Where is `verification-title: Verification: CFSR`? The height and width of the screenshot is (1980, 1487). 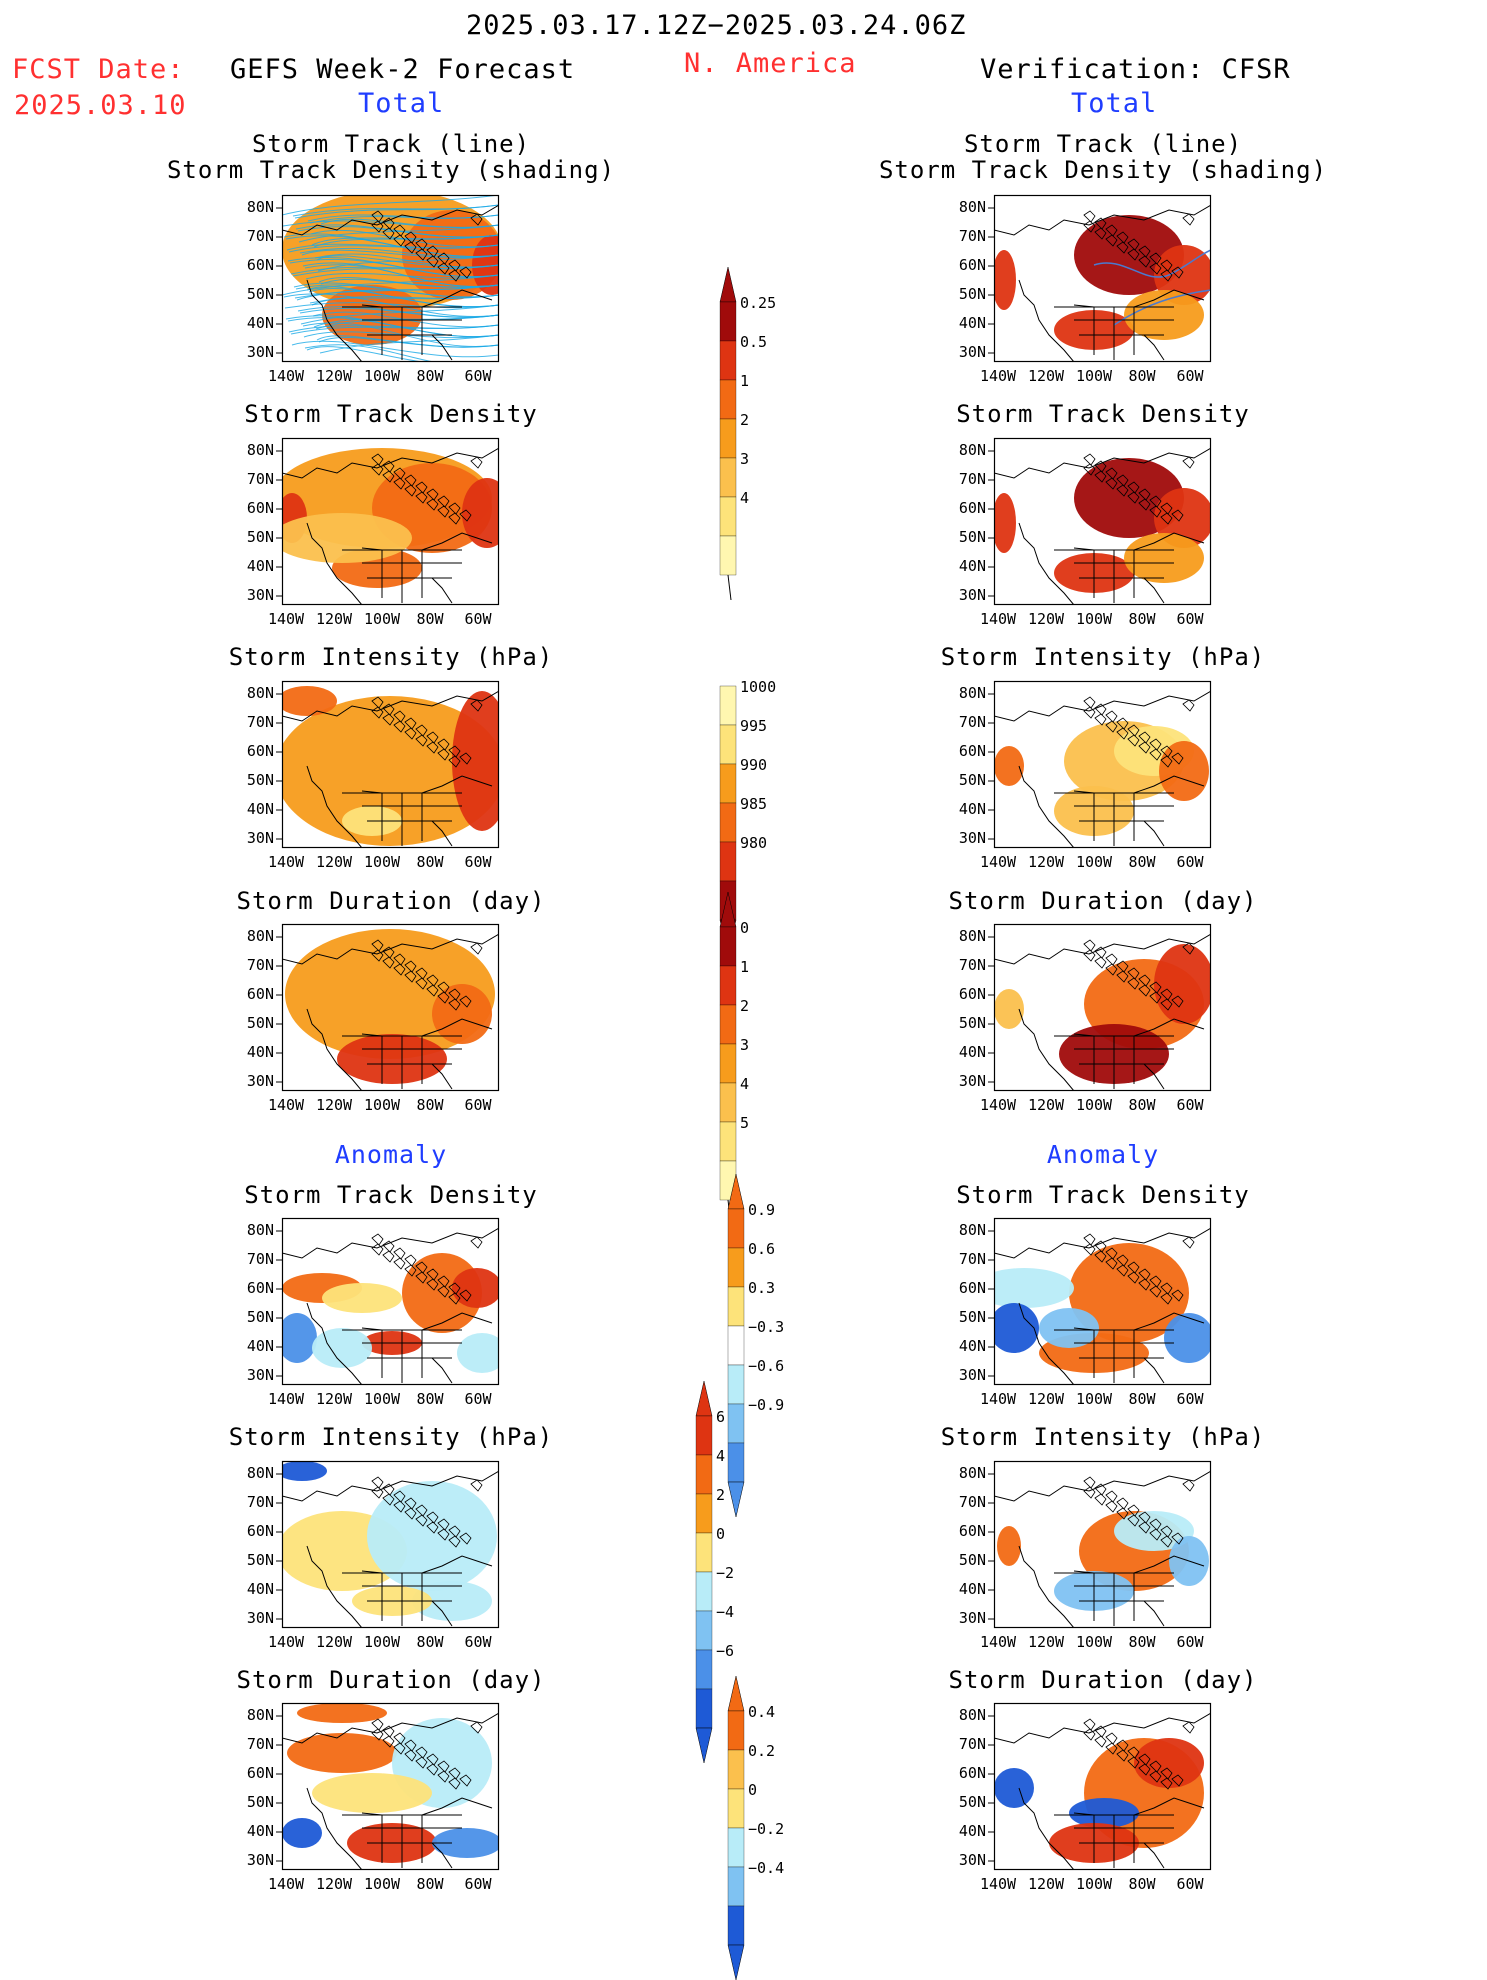
verification-title: Verification: CFSR is located at coordinates (1135, 69).